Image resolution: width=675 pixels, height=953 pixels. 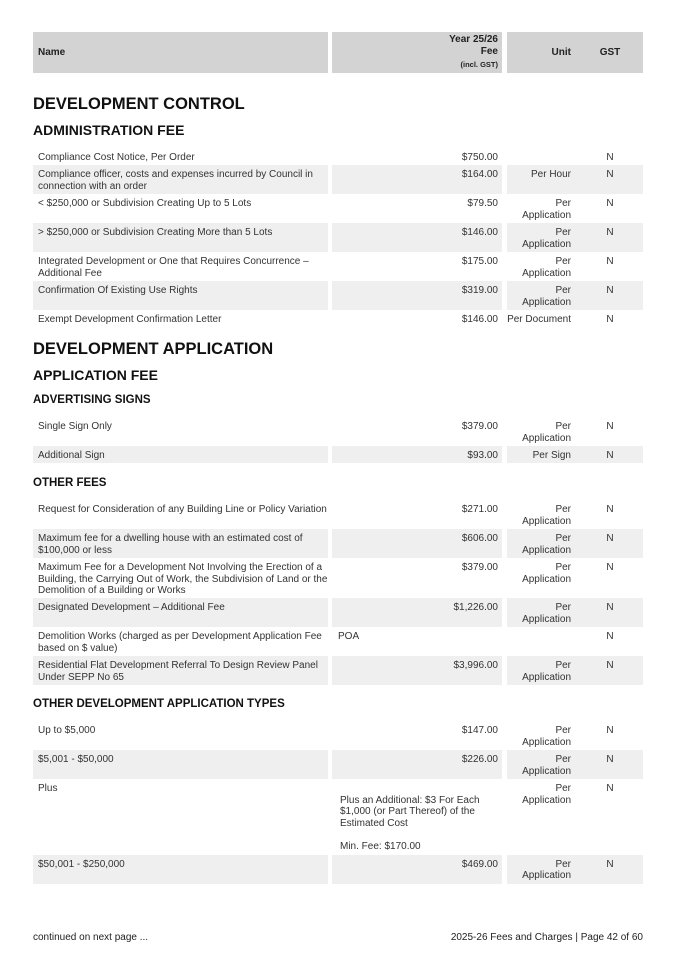 I want to click on section-heading: DEVELOPMENT CONTROL, so click(x=139, y=104).